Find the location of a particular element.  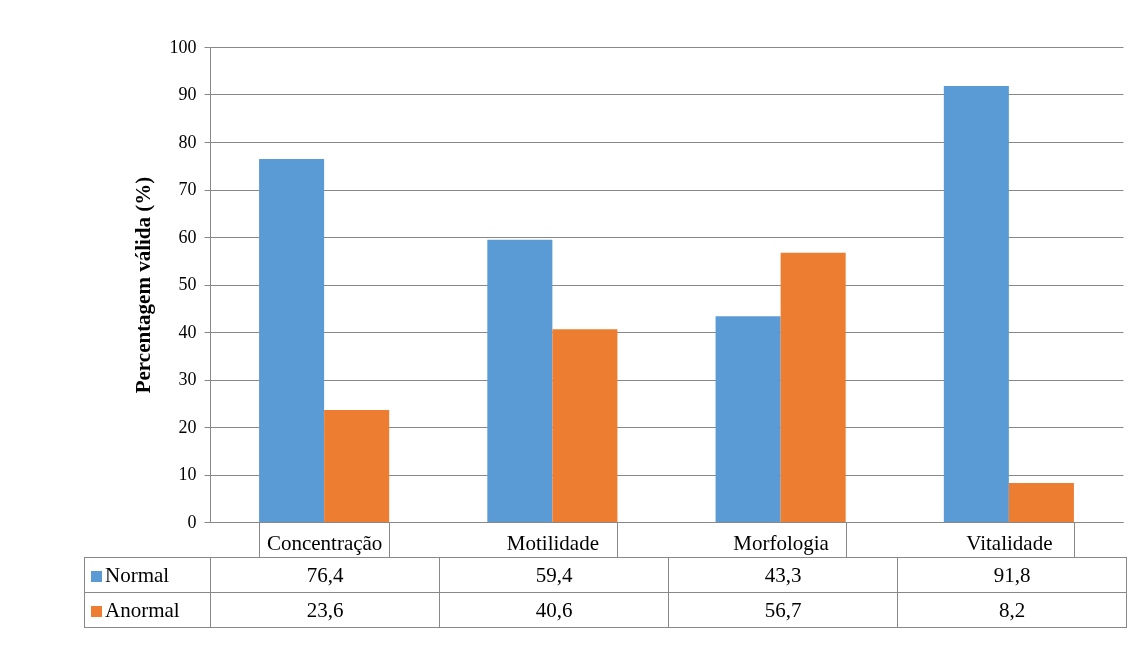

y-tick-label: 0 is located at coordinates (192, 521).